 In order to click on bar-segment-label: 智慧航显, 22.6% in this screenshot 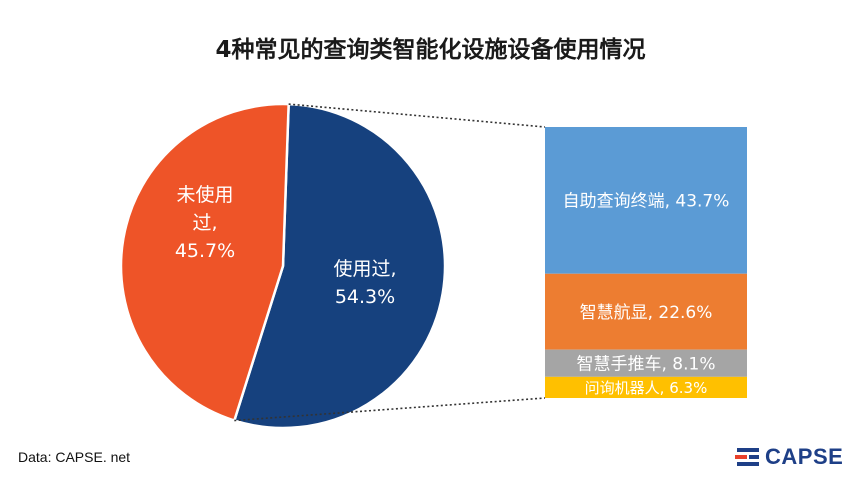, I will do `click(646, 313)`.